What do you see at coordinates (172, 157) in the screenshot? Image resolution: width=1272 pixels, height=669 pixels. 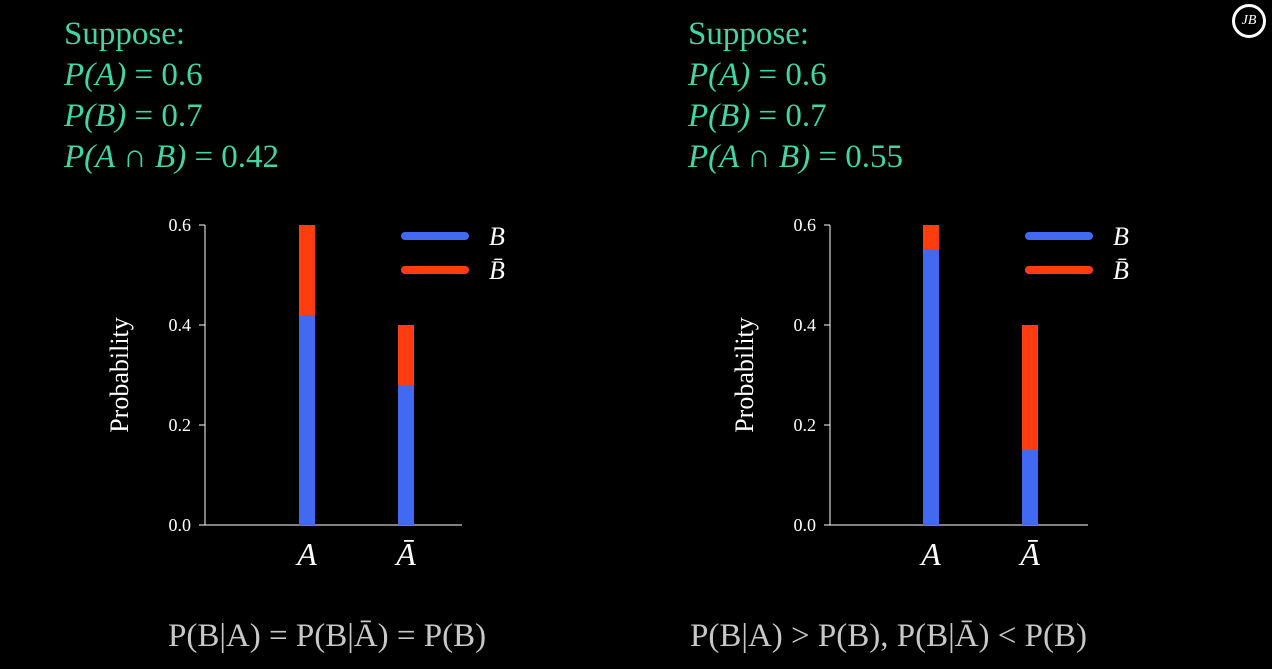 I see `assumption-pab: P(A ∩ B) = 0.42` at bounding box center [172, 157].